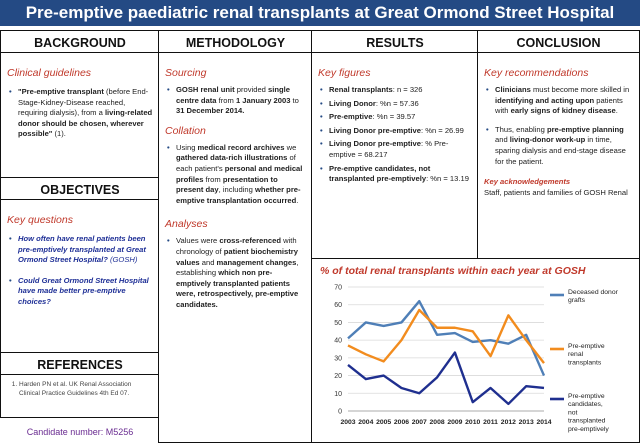 The height and width of the screenshot is (443, 640). What do you see at coordinates (338, 341) in the screenshot?
I see `y-tick-label: 40` at bounding box center [338, 341].